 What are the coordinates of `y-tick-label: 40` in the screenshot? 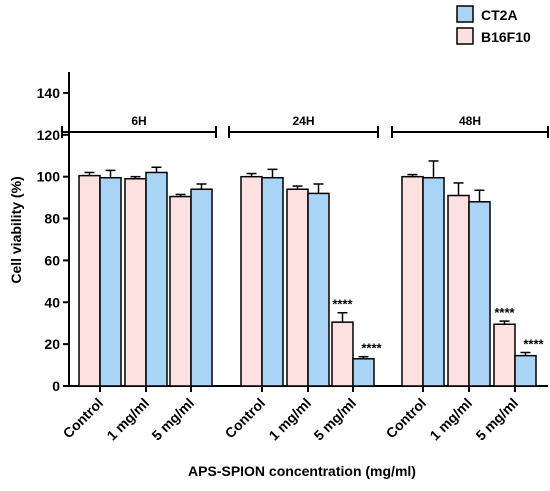 It's located at (52, 302).